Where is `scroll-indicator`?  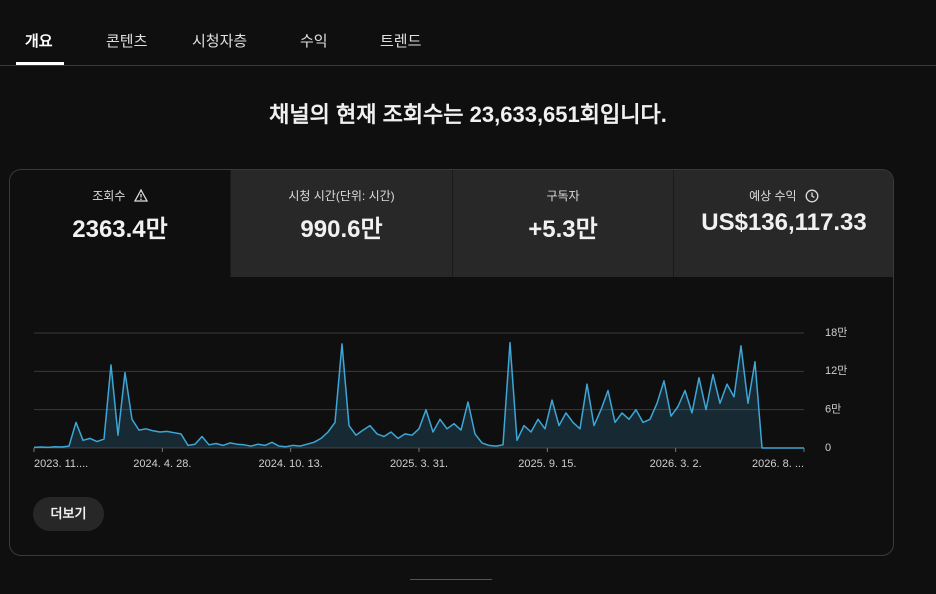
scroll-indicator is located at coordinates (451, 579).